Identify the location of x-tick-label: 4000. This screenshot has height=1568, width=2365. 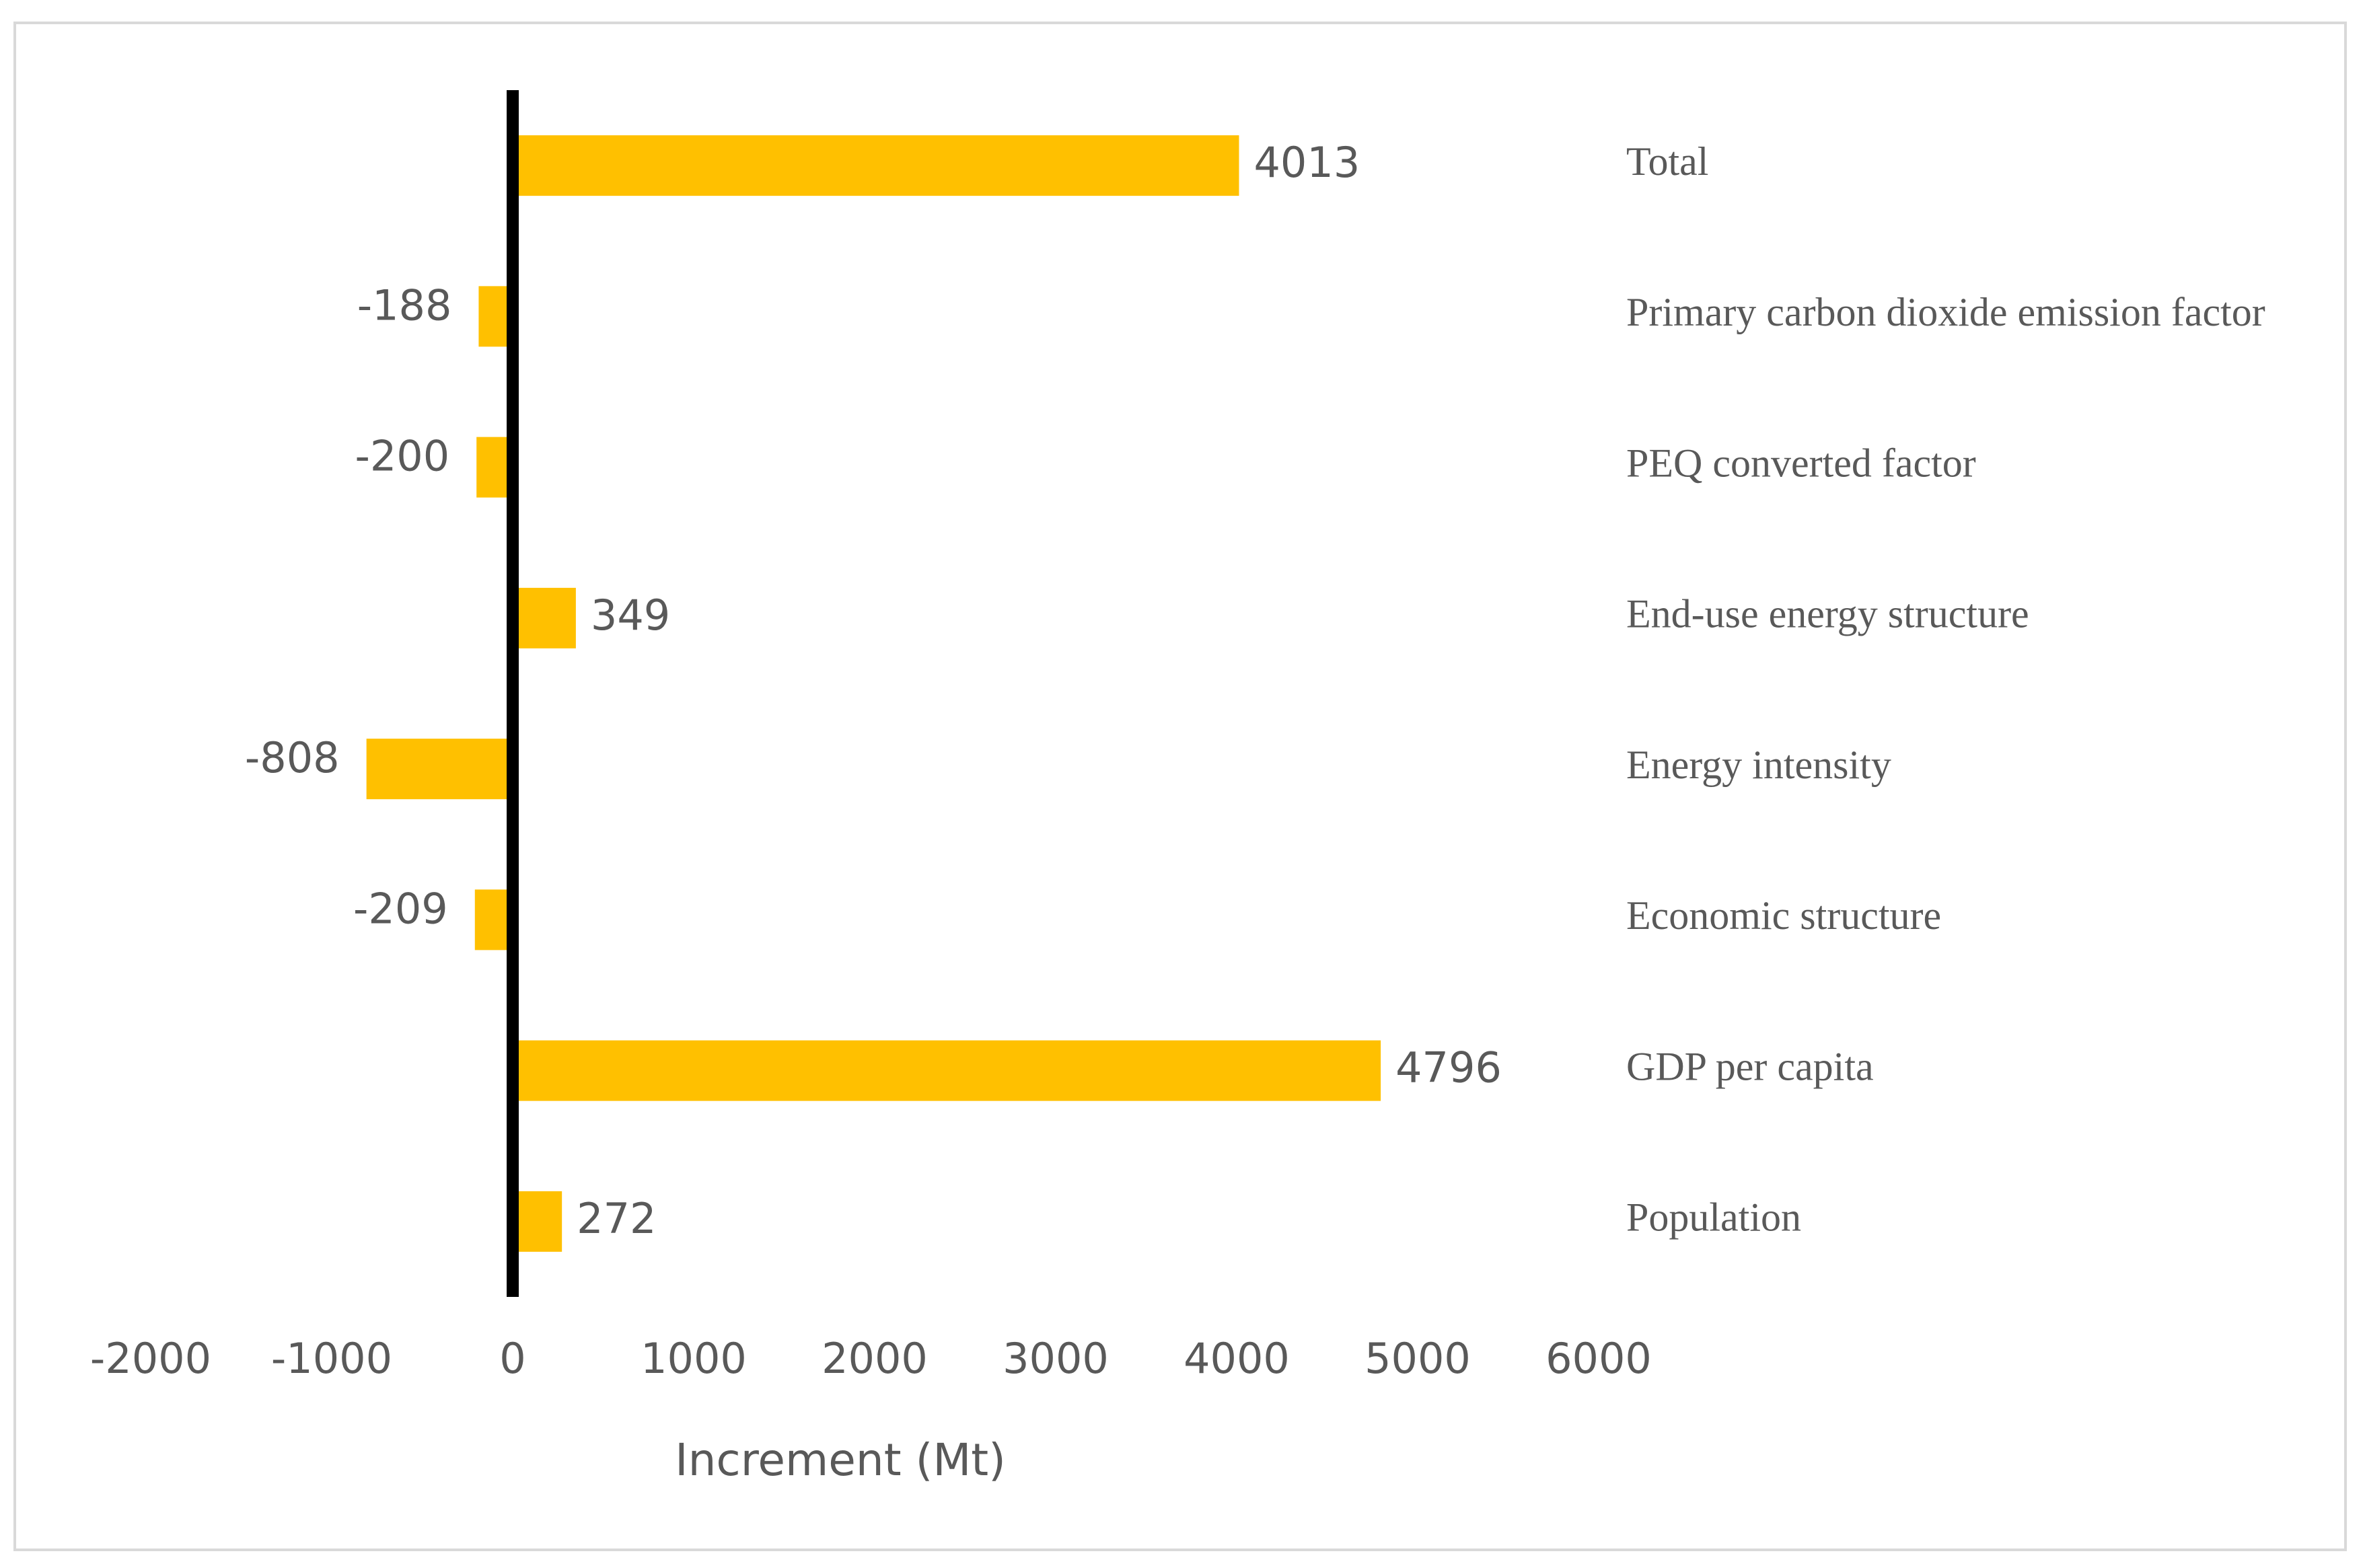
(1237, 1358).